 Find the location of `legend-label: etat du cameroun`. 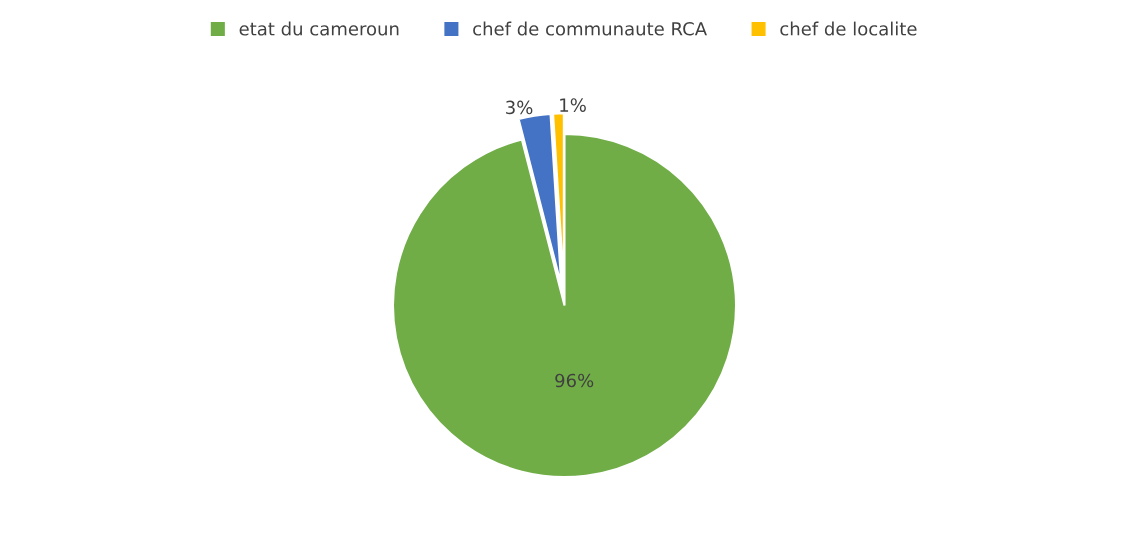

legend-label: etat du cameroun is located at coordinates (319, 28).